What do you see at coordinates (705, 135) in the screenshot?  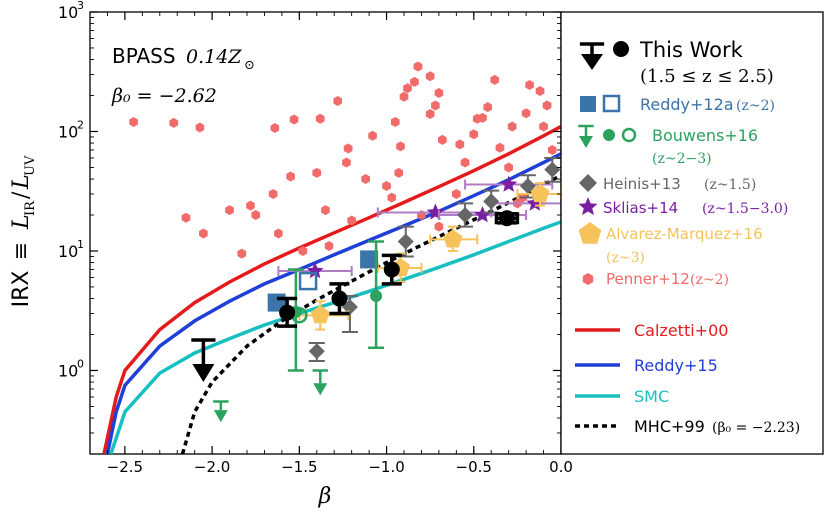 I see `legend-bouwens16-label: Bouwens+16` at bounding box center [705, 135].